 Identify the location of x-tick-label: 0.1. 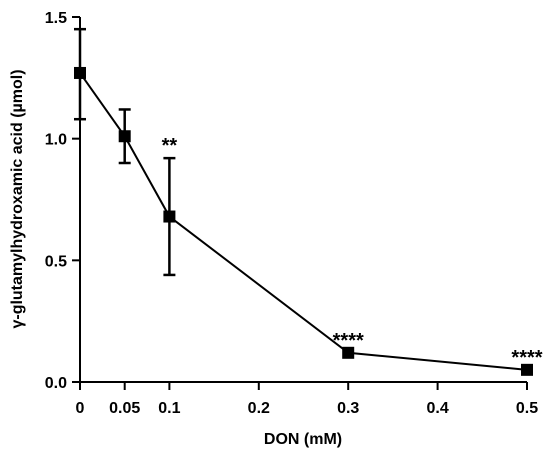
(169, 408).